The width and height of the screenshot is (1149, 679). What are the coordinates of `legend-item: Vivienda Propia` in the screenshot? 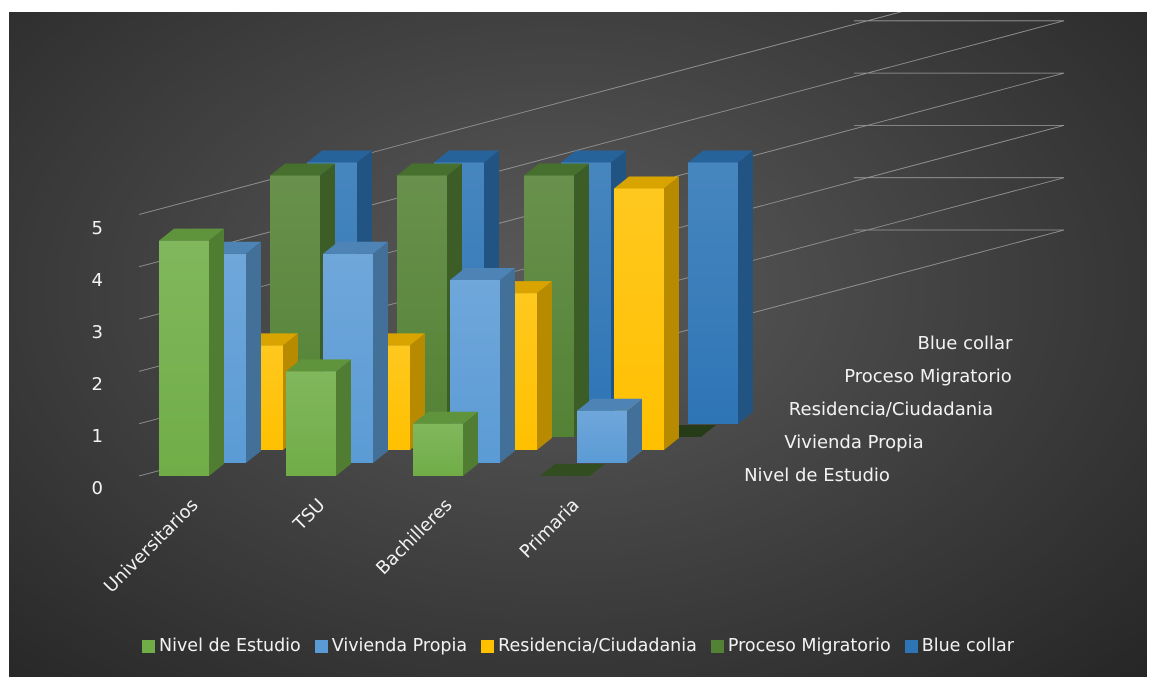 It's located at (391, 646).